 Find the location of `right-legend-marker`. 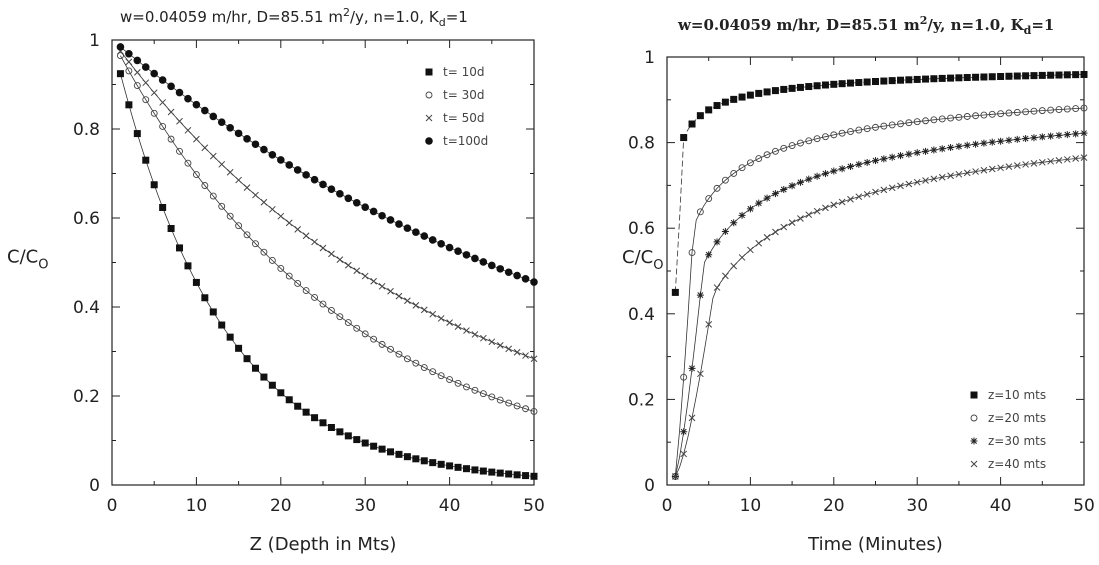

right-legend-marker is located at coordinates (974, 395).